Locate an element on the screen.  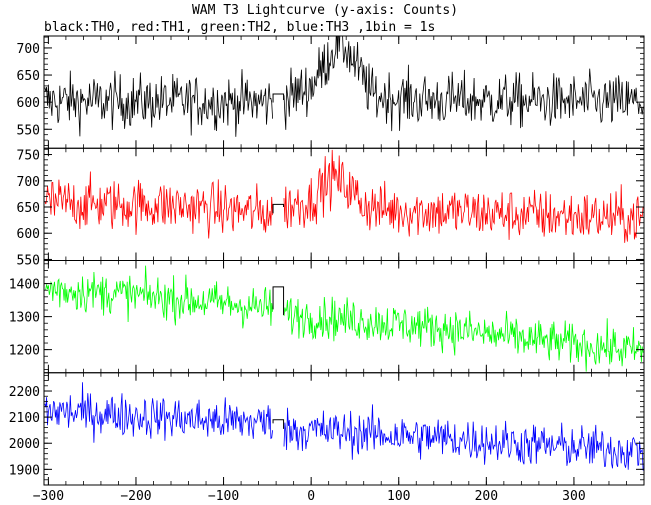
x-tick-label: 0 is located at coordinates (311, 496).